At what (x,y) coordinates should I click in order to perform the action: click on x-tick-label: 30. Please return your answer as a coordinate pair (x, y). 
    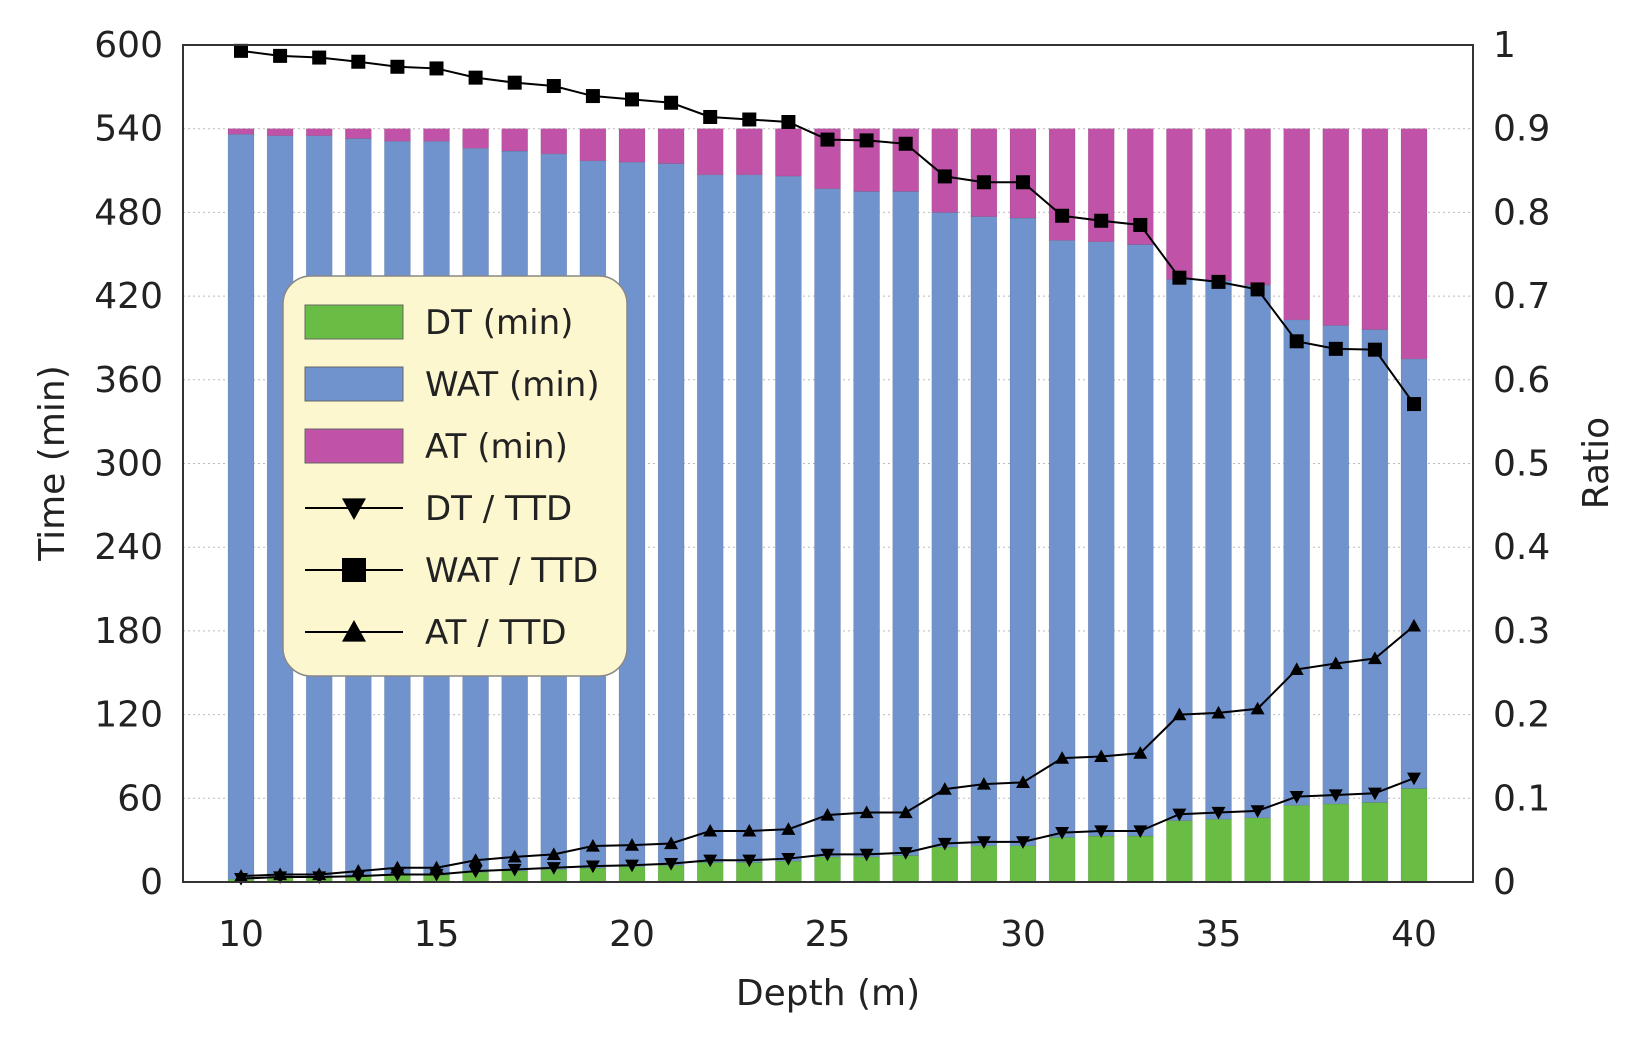
    Looking at the image, I should click on (1023, 934).